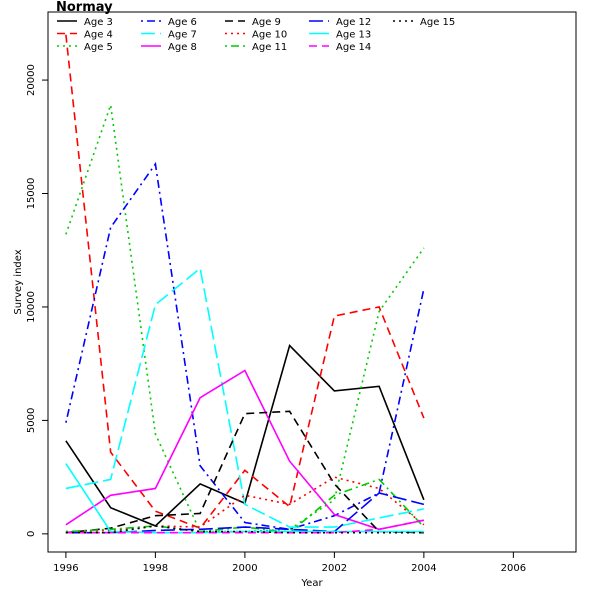 The width and height of the screenshot is (600, 600). Describe the element at coordinates (269, 35) in the screenshot. I see `legend-label: Age 10` at that location.